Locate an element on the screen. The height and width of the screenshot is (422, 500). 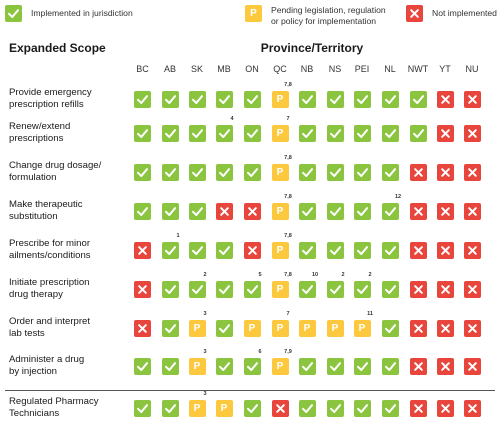
row-label-line: Provide emergency is located at coordinates (50, 92).